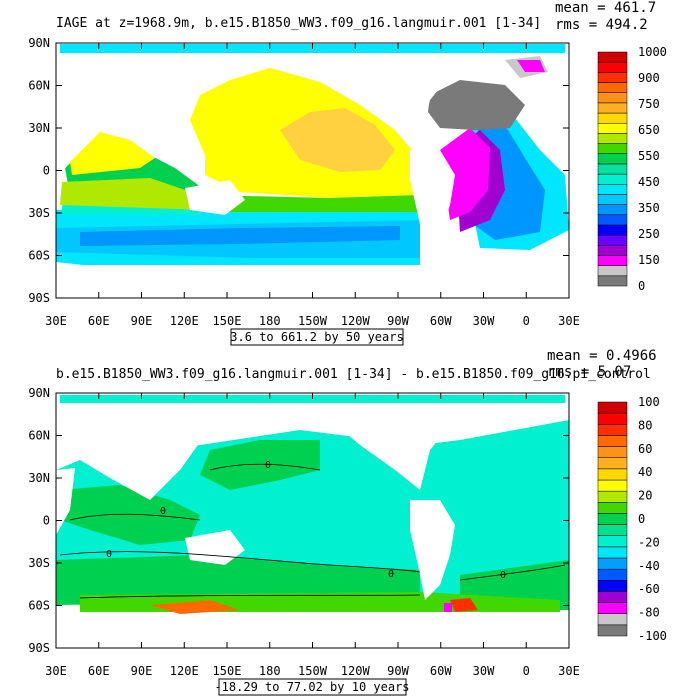 This screenshot has width=700, height=700. What do you see at coordinates (132, 194) in the screenshot?
I see `top-indian-ocean-lime` at bounding box center [132, 194].